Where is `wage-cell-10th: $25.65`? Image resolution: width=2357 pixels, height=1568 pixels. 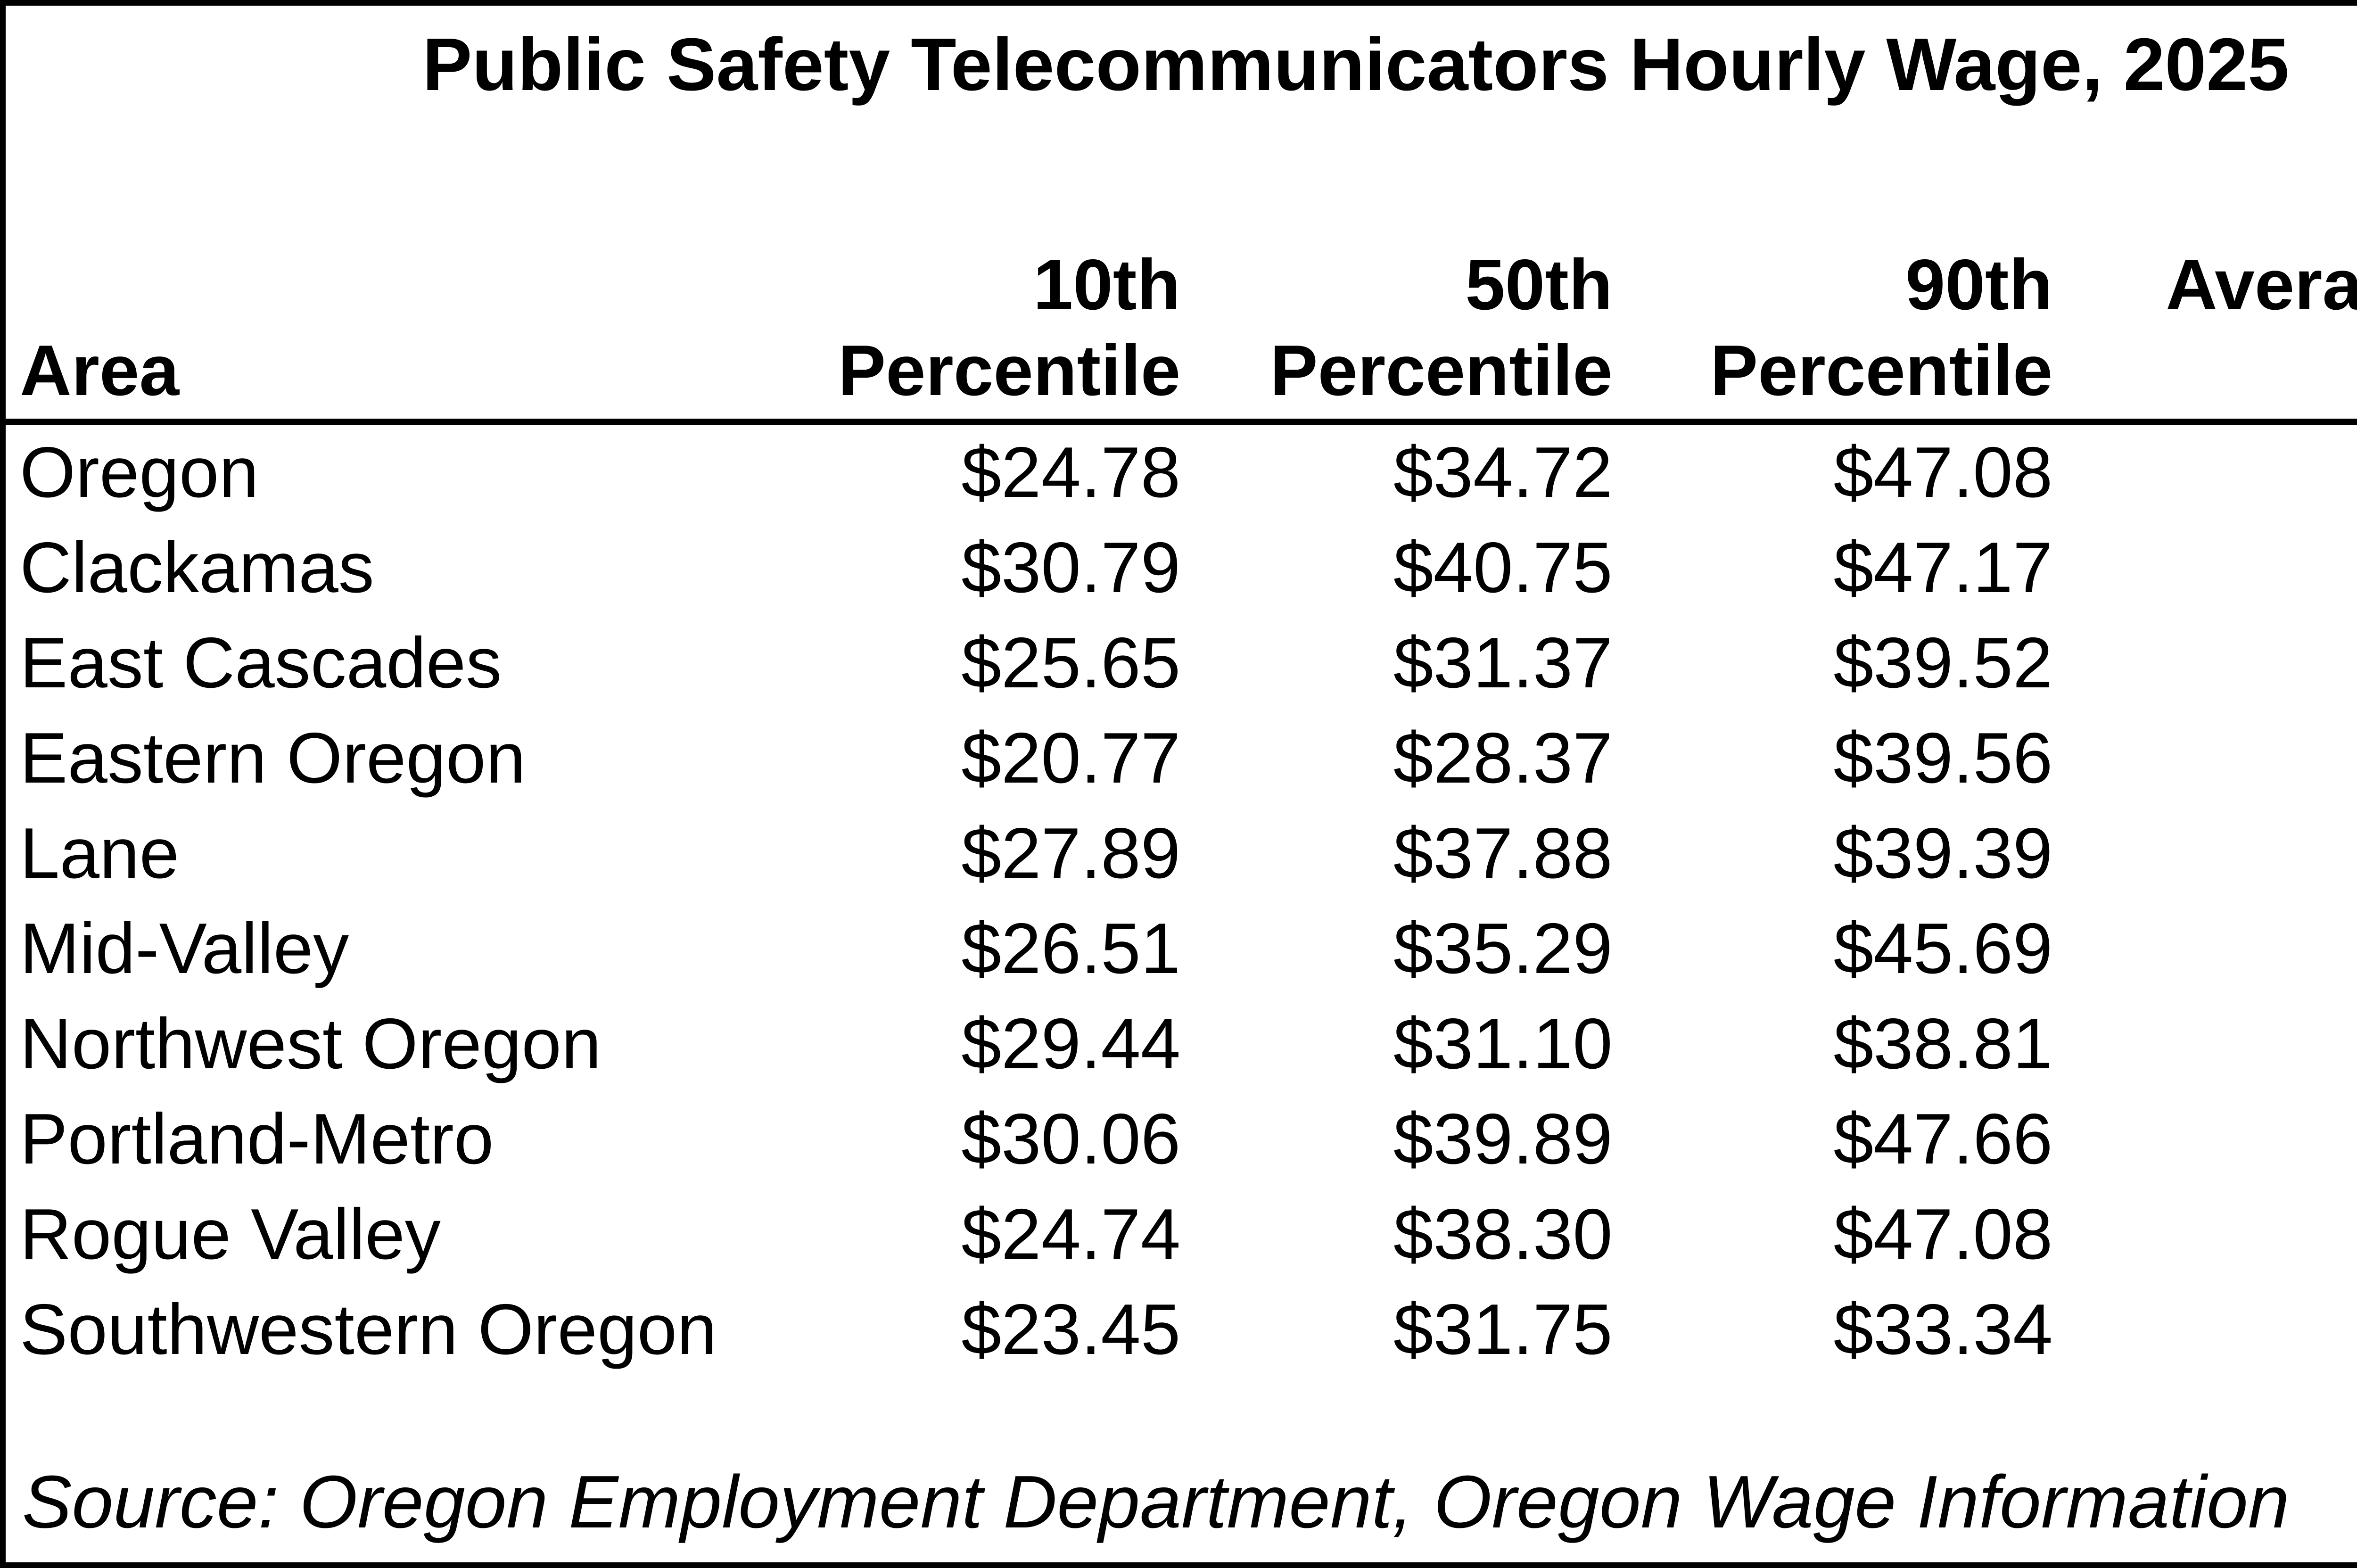 wage-cell-10th: $25.65 is located at coordinates (1071, 663).